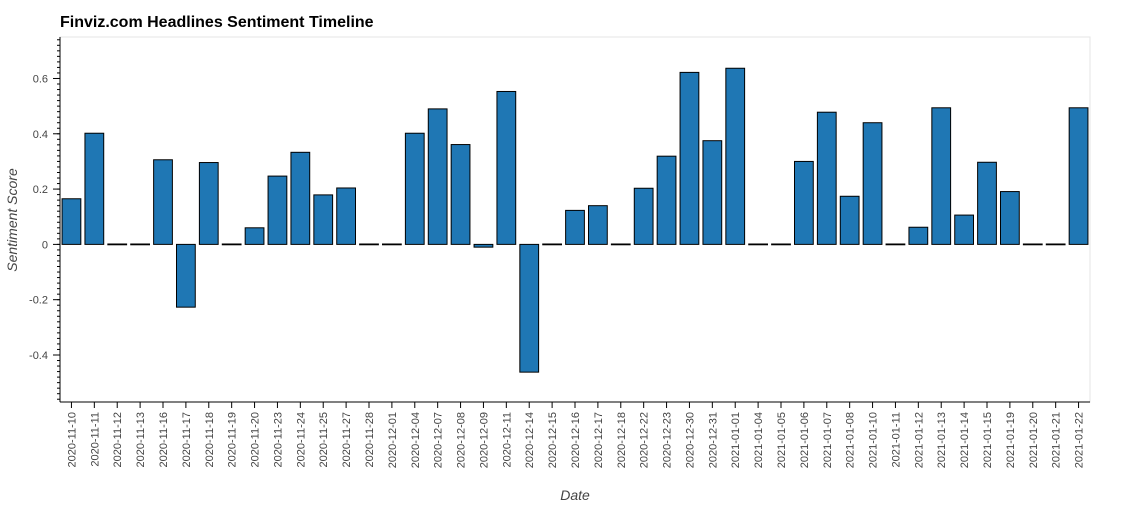 This screenshot has height=506, width=1125. I want to click on x-tick-label: 2020-11-27, so click(347, 439).